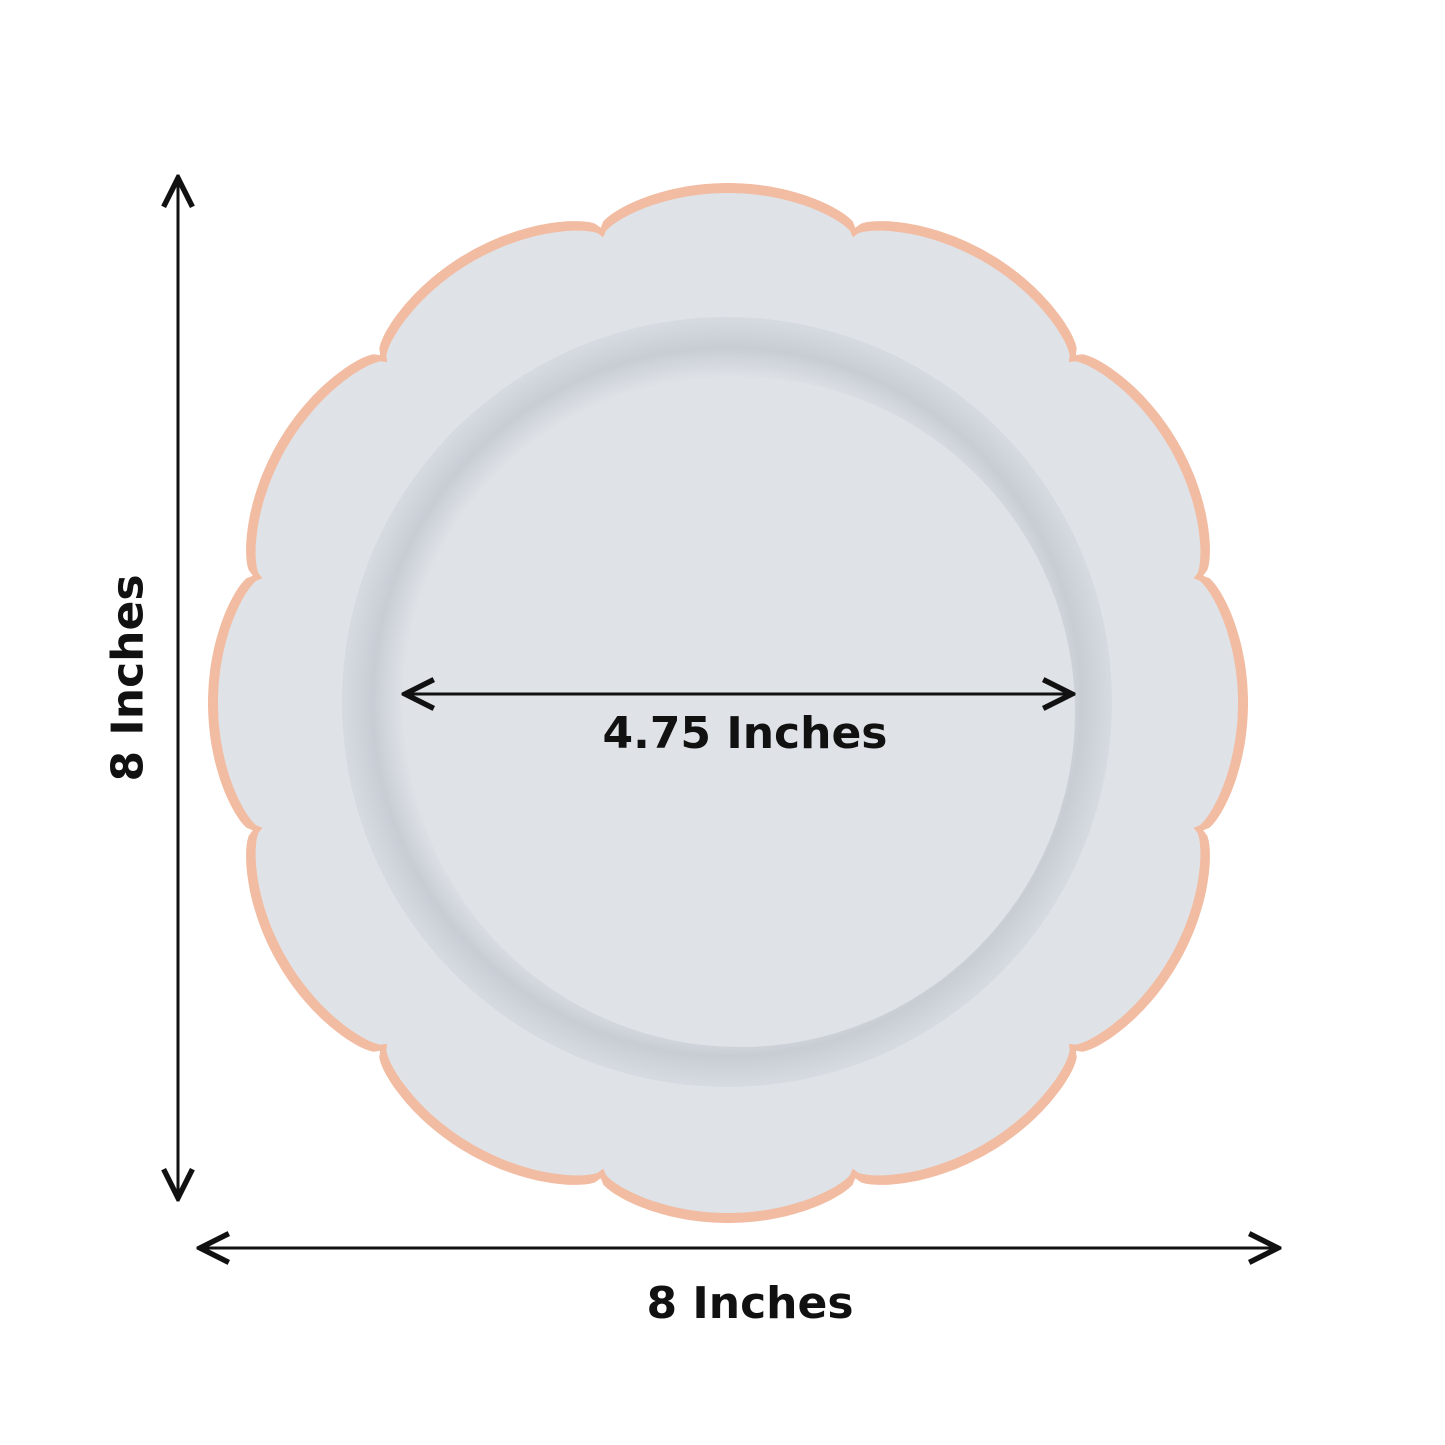 This screenshot has width=1445, height=1445. I want to click on height-label: 8 Inches, so click(128, 678).